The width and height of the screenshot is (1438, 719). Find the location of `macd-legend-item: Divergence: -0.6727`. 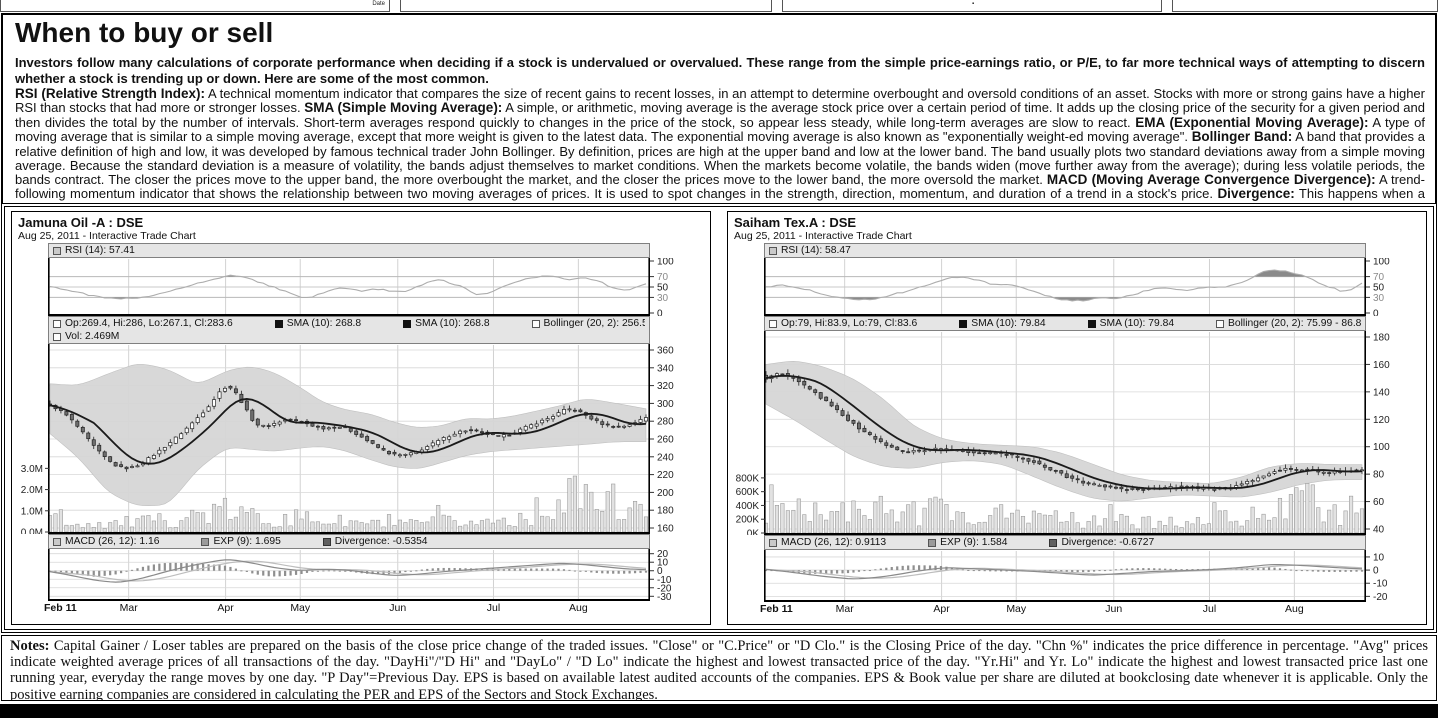

macd-legend-item: Divergence: -0.6727 is located at coordinates (1101, 542).